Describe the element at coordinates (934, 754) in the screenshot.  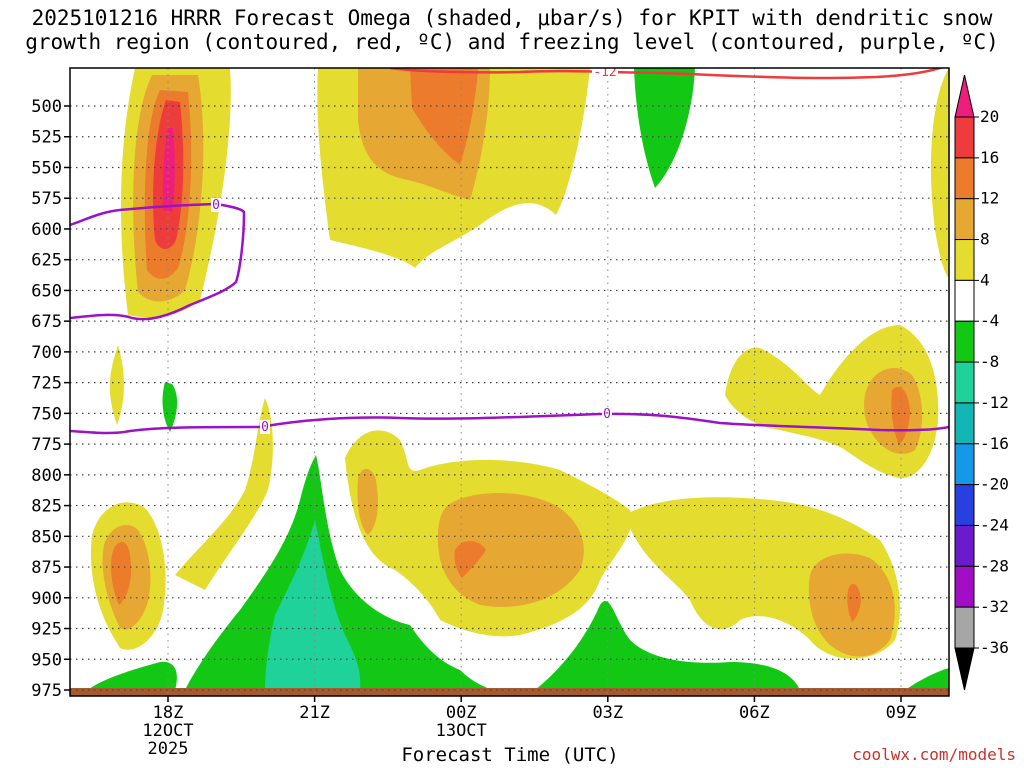
I see `credit-link: coolwx.com/models` at that location.